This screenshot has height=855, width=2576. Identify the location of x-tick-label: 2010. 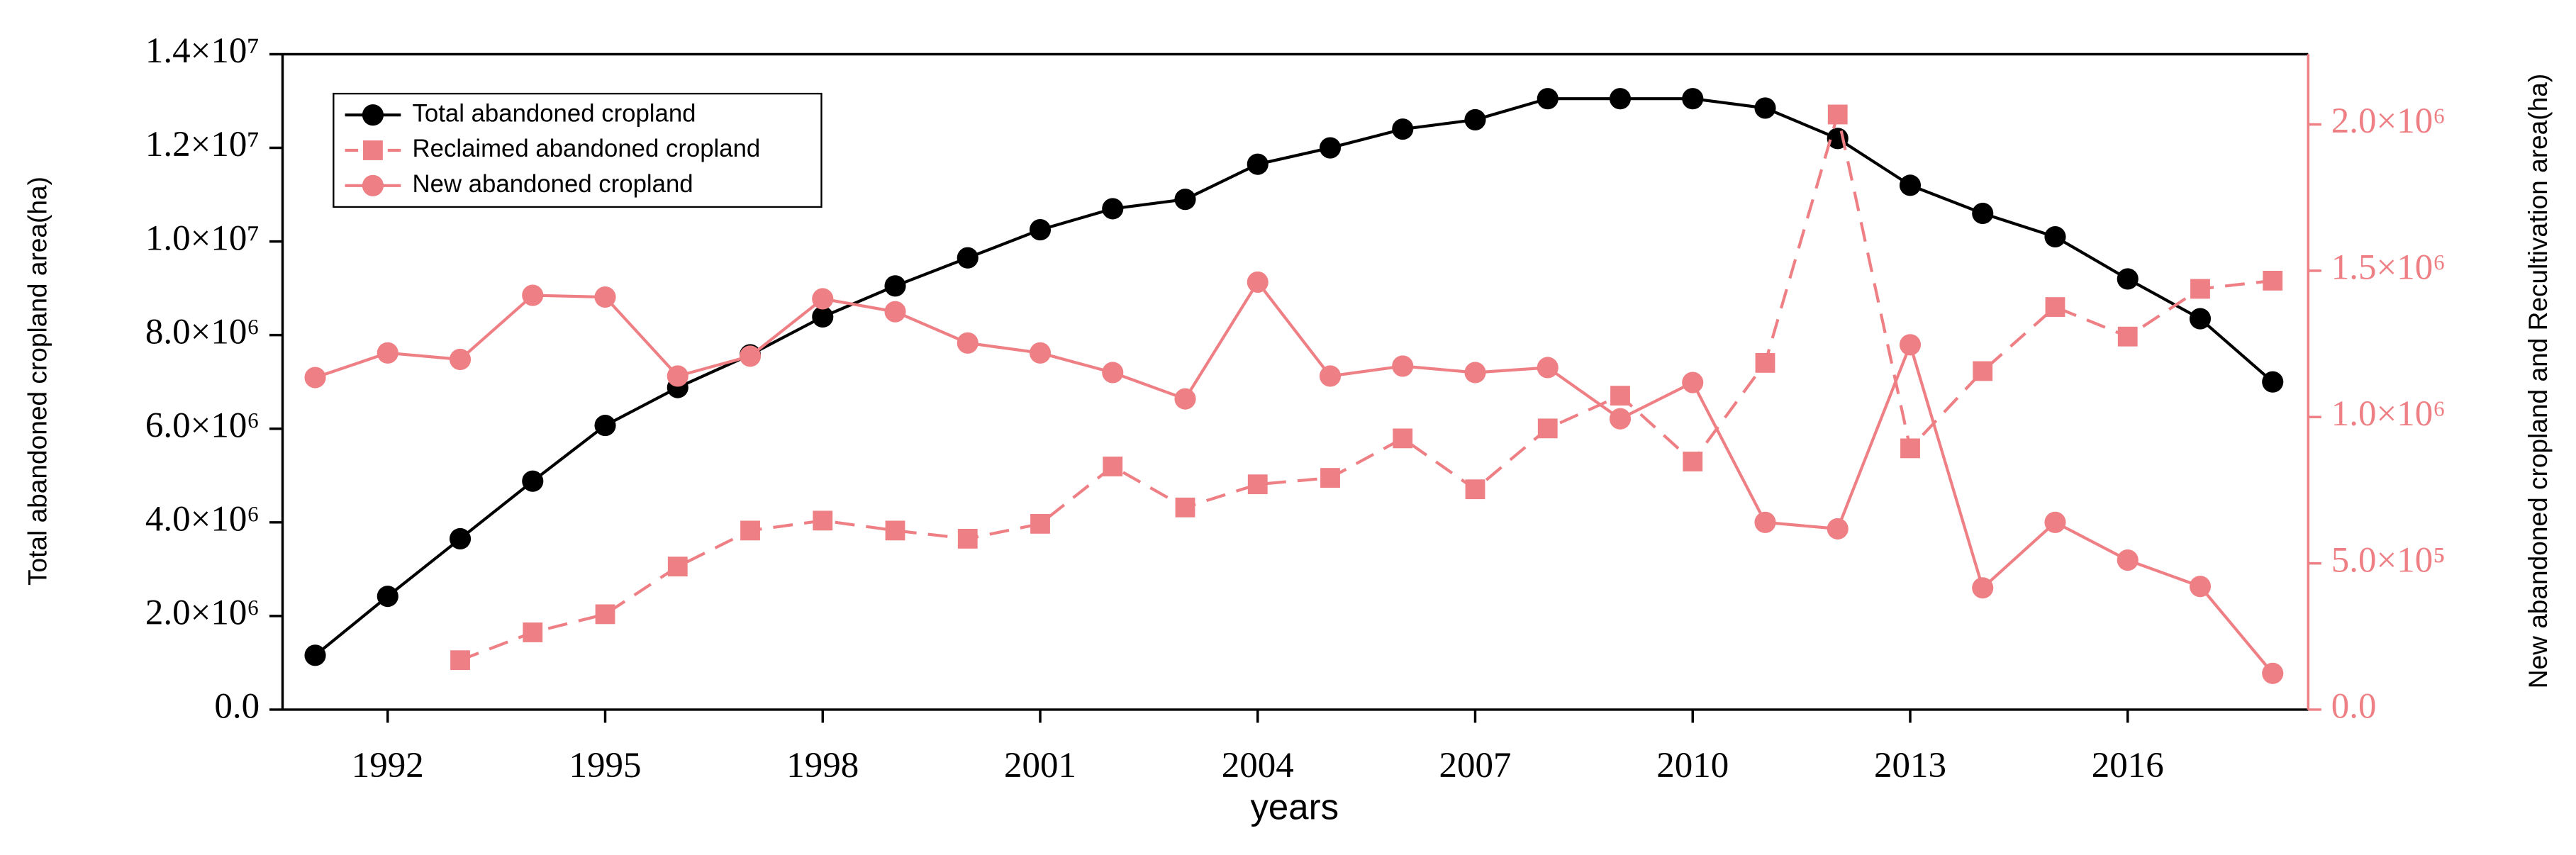
(1692, 766).